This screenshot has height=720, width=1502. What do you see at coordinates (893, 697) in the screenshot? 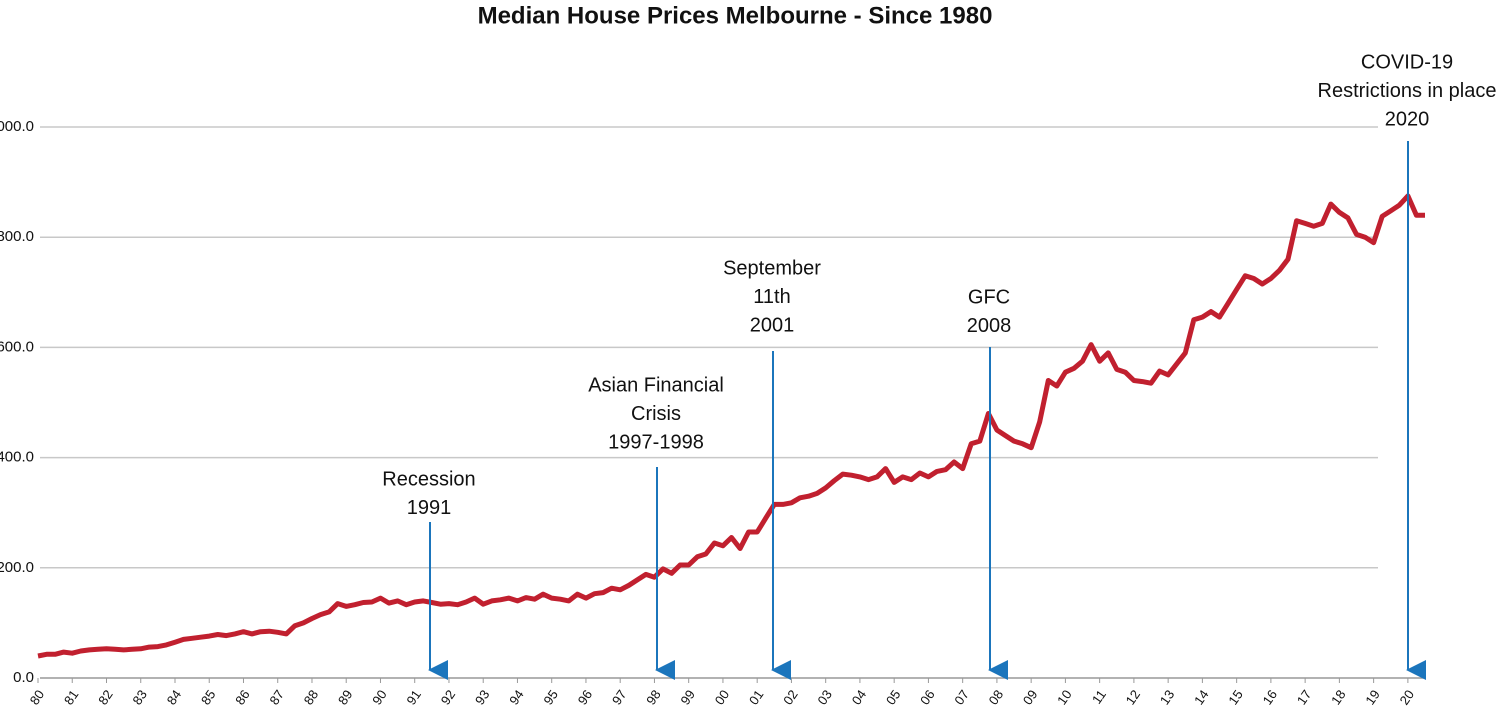
I see `x-tick-label: 05` at bounding box center [893, 697].